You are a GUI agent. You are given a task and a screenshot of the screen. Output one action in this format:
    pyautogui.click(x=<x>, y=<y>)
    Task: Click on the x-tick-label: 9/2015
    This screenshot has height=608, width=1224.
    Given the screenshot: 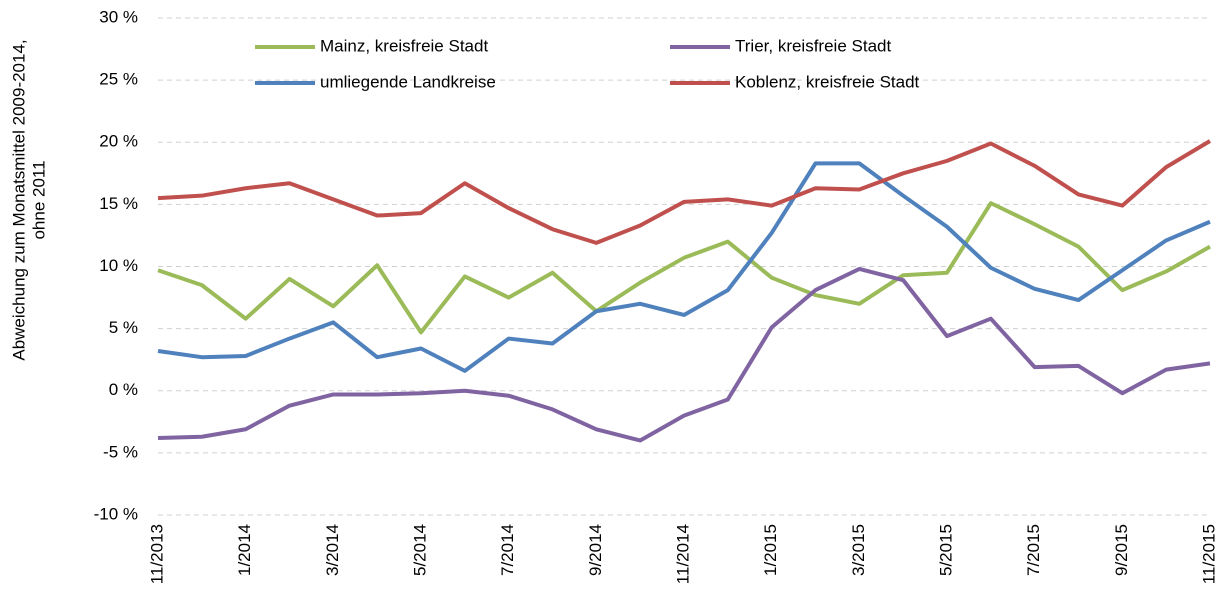 What is the action you would take?
    pyautogui.click(x=1121, y=550)
    